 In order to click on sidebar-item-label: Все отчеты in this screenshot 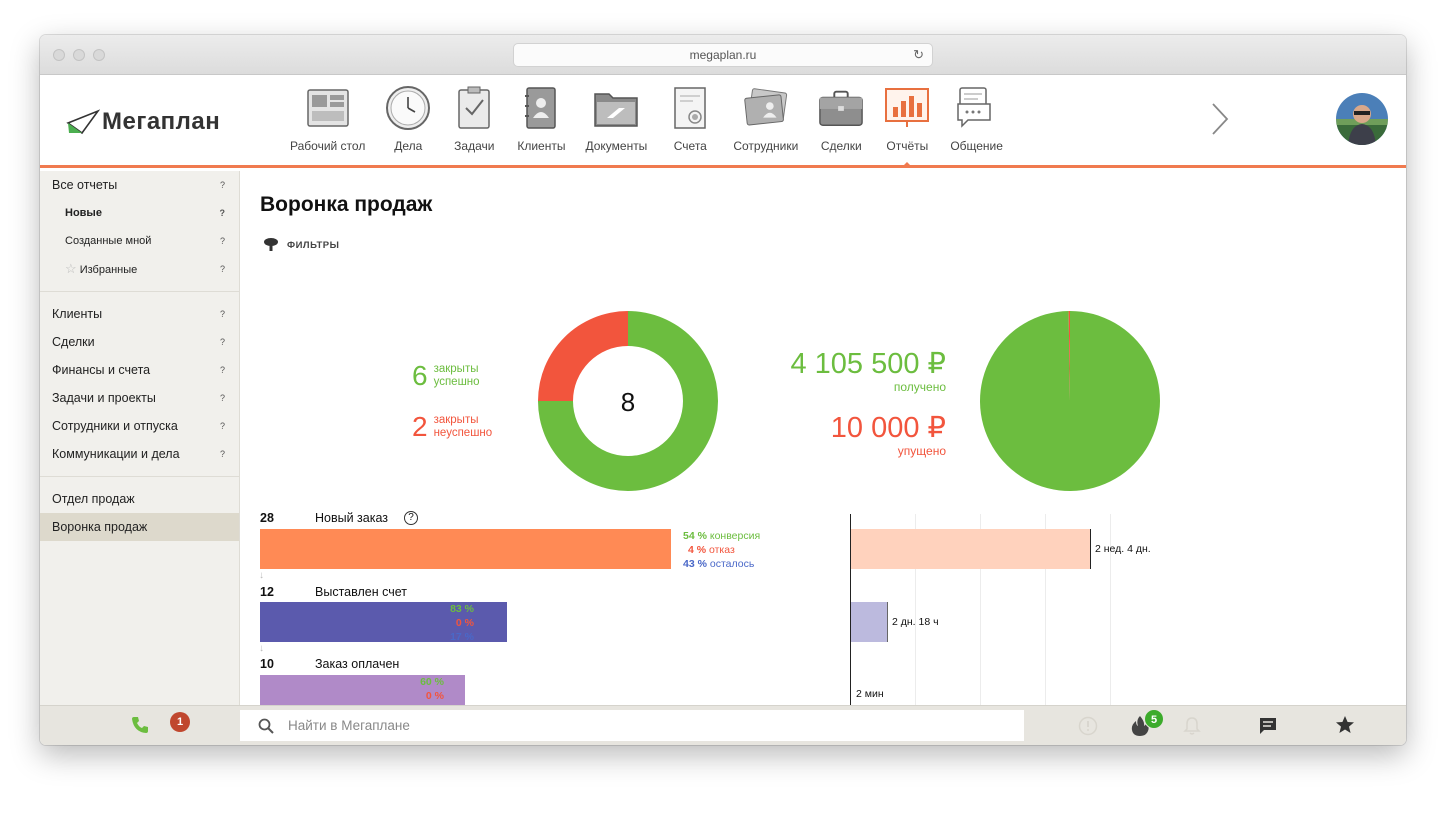, I will do `click(85, 185)`.